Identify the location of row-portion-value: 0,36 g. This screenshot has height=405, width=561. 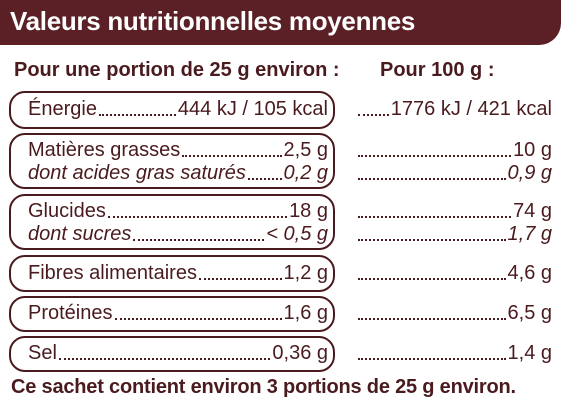
(300, 353).